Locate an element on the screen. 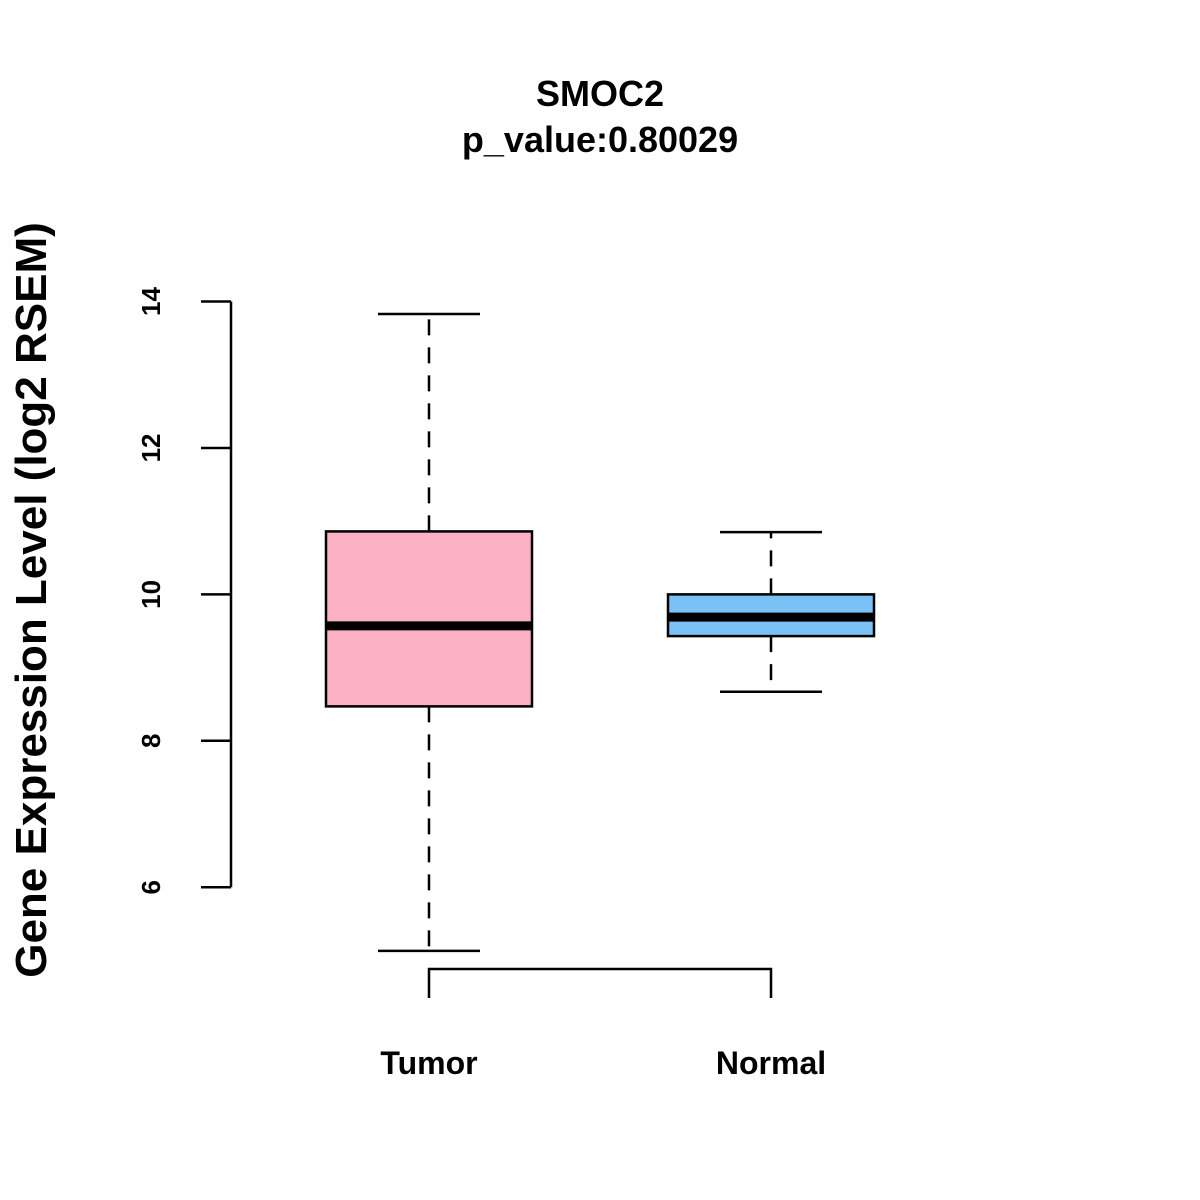  comparison-bracket is located at coordinates (600, 982).